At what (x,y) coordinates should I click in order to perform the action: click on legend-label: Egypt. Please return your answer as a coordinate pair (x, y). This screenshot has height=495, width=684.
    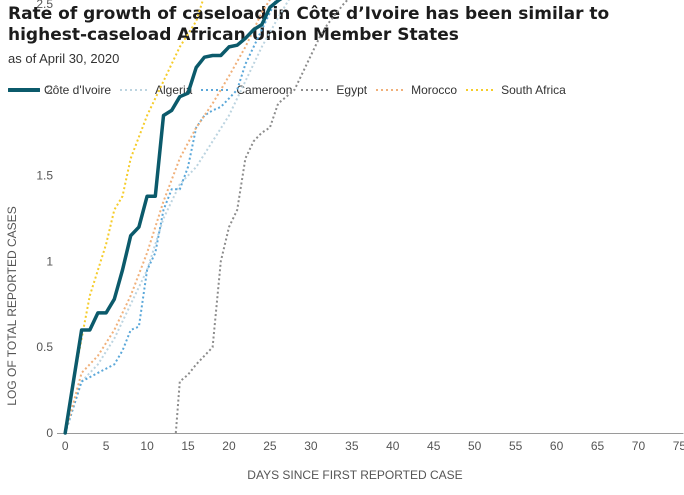
    Looking at the image, I should click on (352, 90).